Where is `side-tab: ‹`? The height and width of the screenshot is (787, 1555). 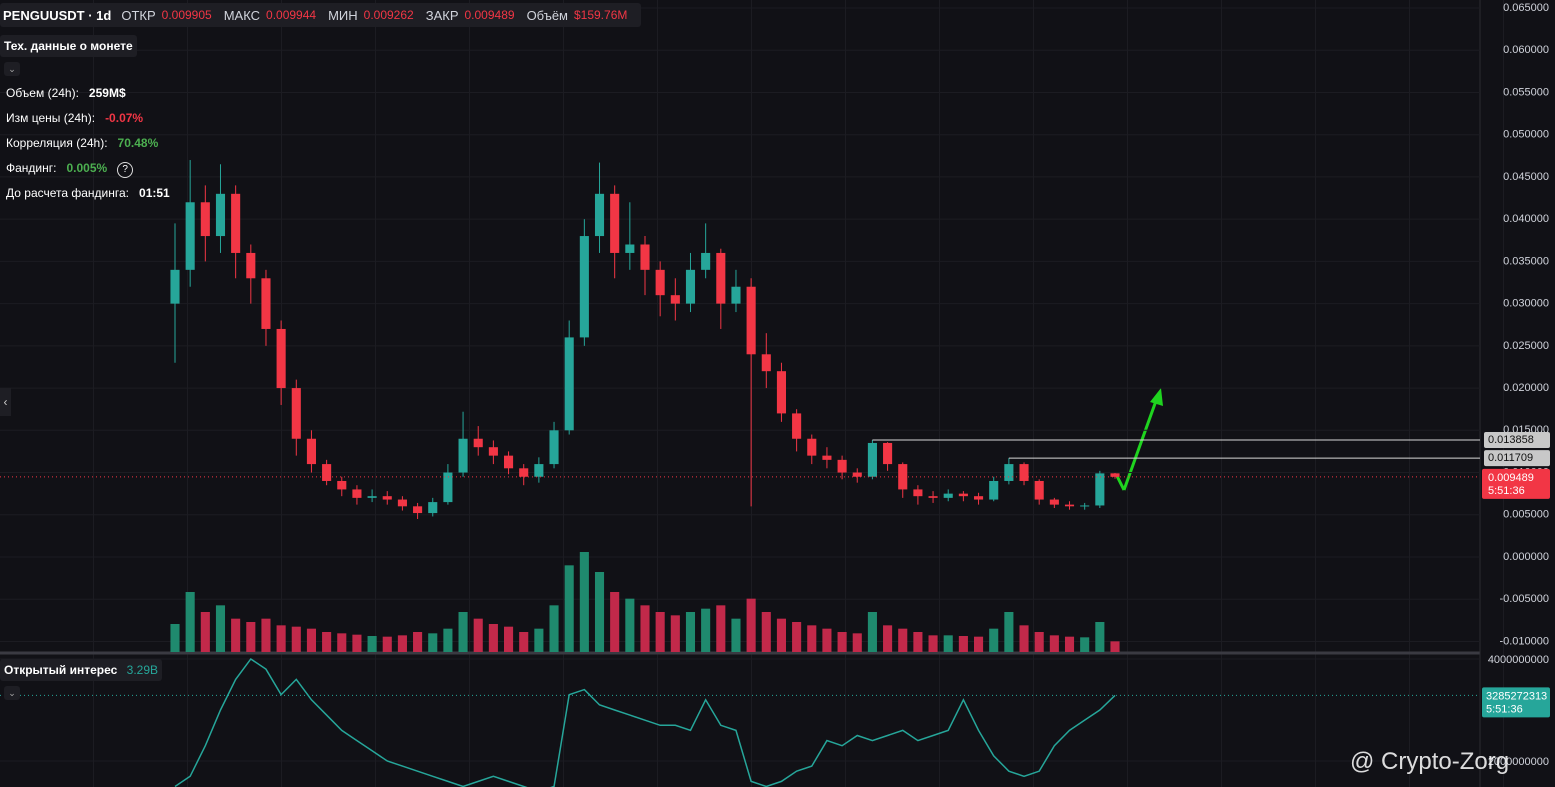
side-tab: ‹ is located at coordinates (5, 402).